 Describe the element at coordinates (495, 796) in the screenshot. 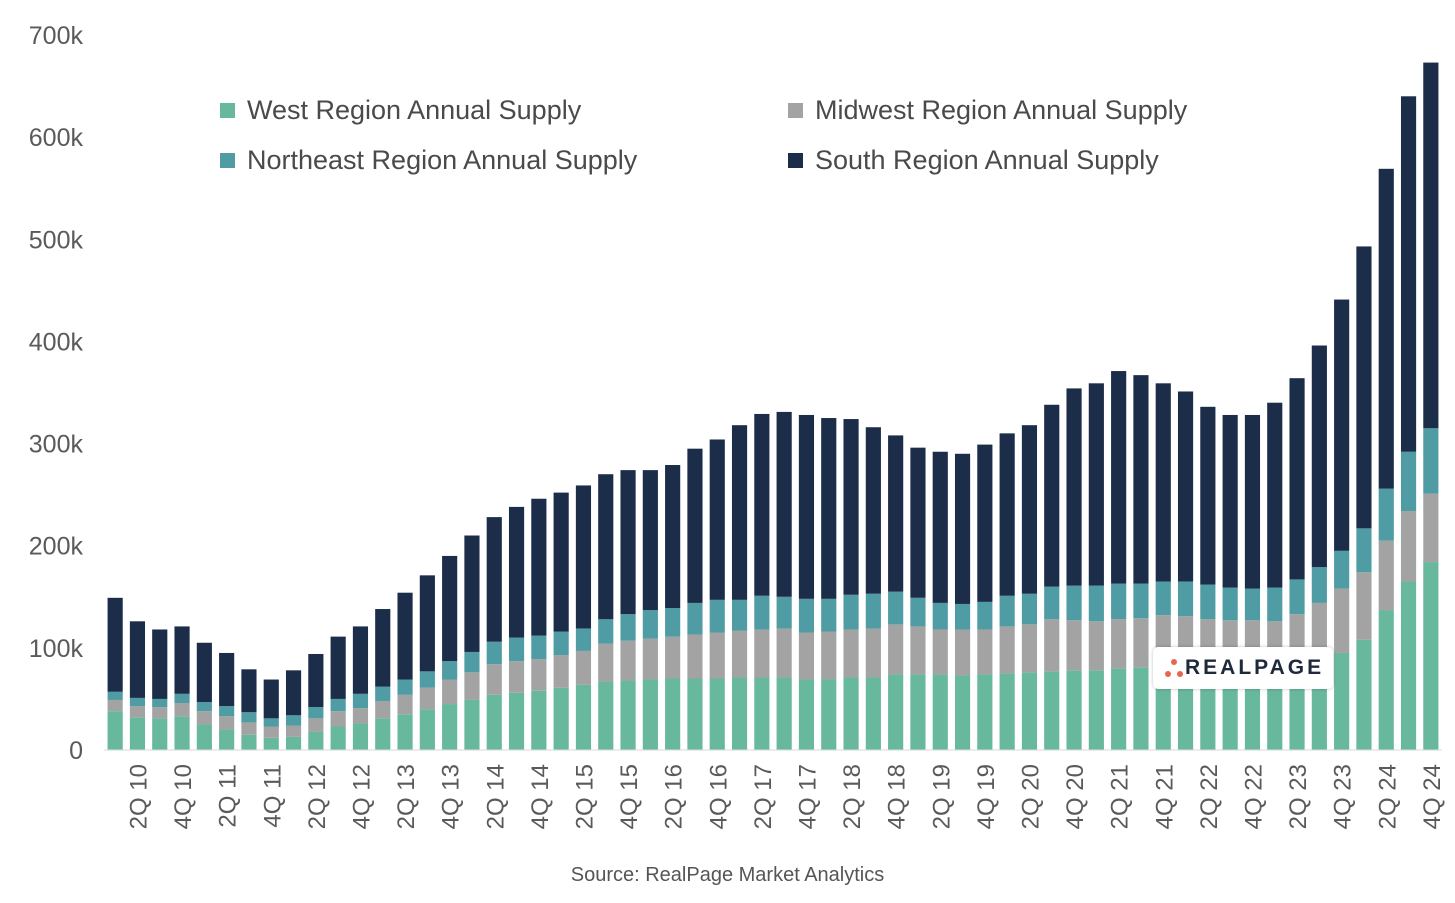

I see `x-tick-label: 2Q 14` at that location.